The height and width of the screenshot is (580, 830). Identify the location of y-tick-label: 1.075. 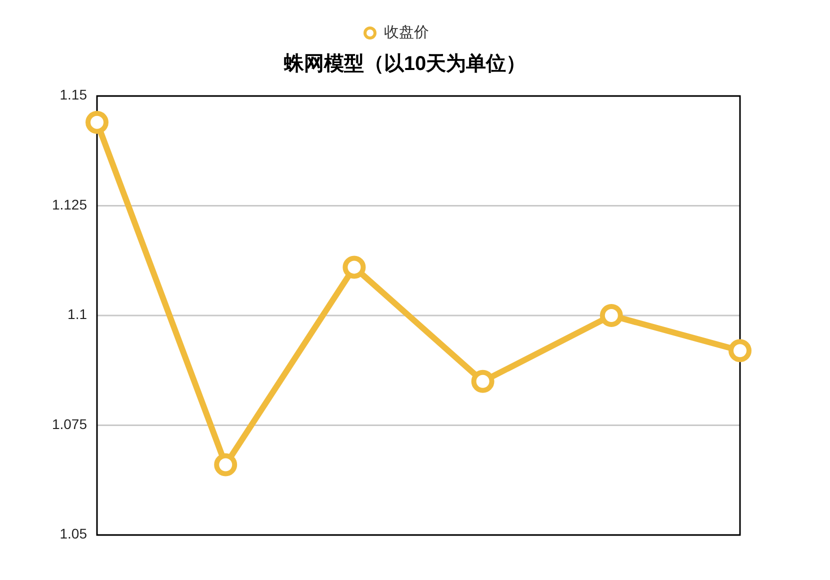
(70, 424).